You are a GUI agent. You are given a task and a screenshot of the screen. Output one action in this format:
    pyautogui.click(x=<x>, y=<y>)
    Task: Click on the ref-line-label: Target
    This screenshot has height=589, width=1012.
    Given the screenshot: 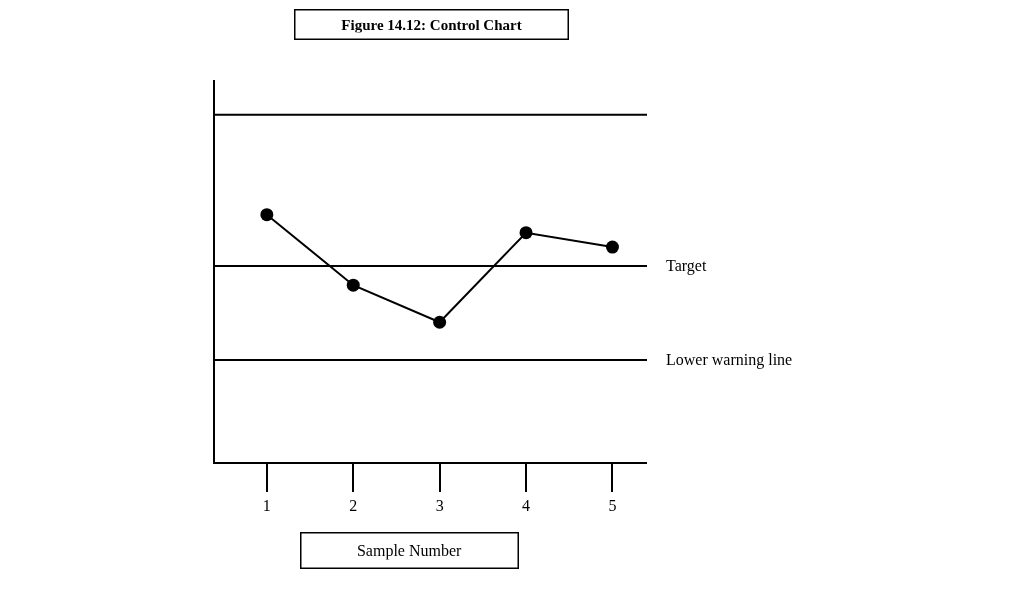 What is the action you would take?
    pyautogui.click(x=686, y=266)
    